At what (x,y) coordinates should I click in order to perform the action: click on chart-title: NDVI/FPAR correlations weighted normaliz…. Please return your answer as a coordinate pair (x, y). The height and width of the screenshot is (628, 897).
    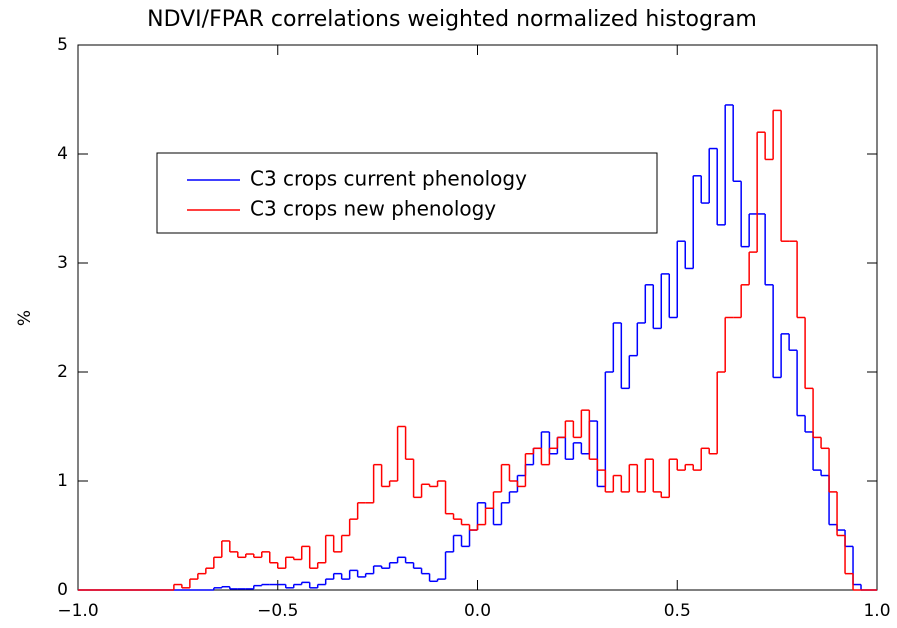
    Looking at the image, I should click on (452, 19).